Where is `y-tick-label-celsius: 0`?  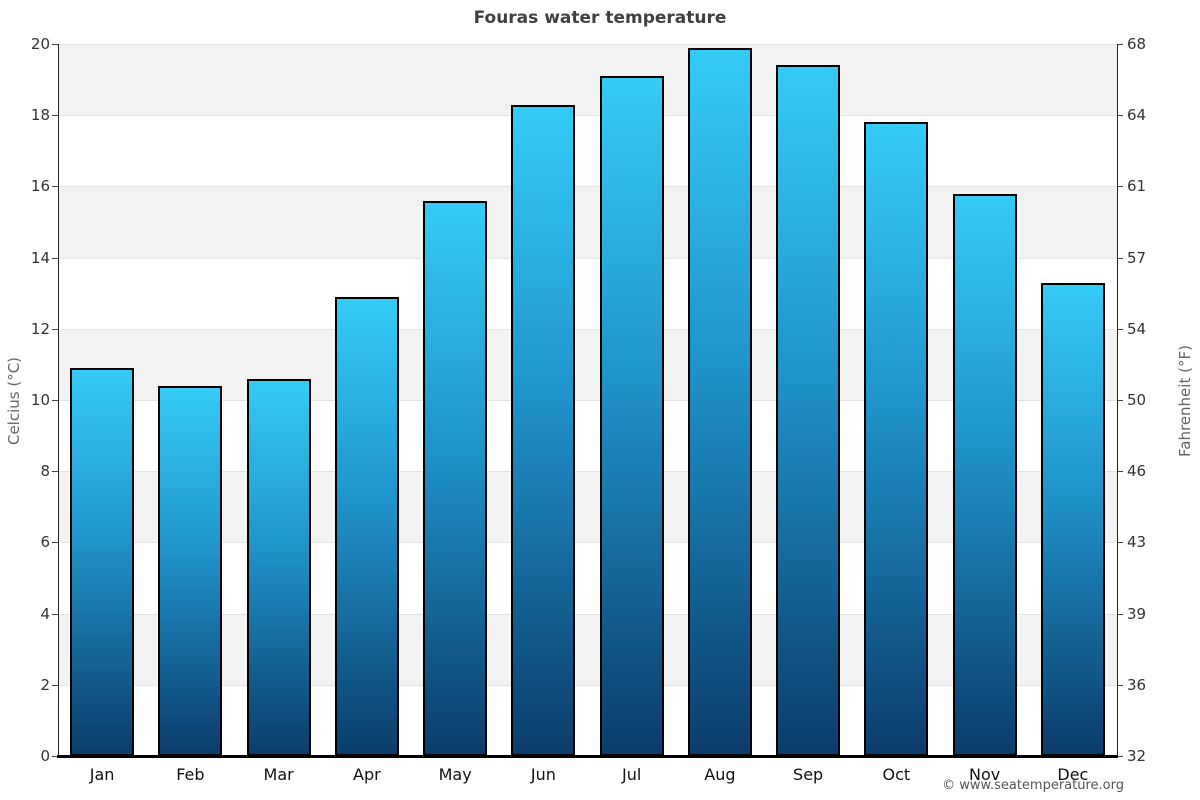 y-tick-label-celsius: 0 is located at coordinates (45, 756).